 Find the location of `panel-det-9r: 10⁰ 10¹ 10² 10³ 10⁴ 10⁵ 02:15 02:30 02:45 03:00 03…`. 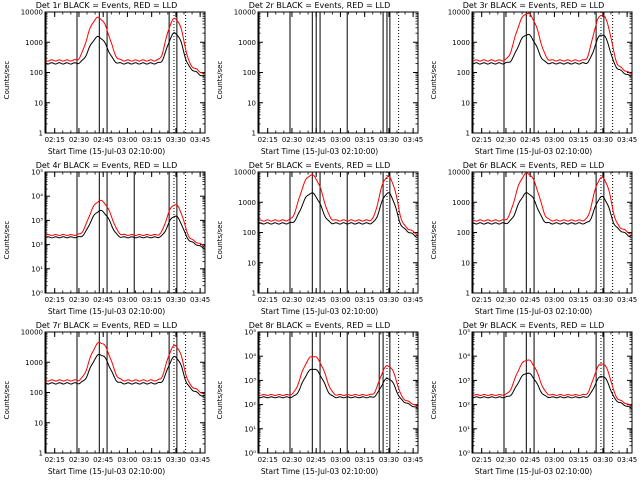

panel-det-9r: 10⁰ 10¹ 10² 10³ 10⁴ 10⁵ 02:15 02:30 02:45 03:00 03… is located at coordinates (533, 400).